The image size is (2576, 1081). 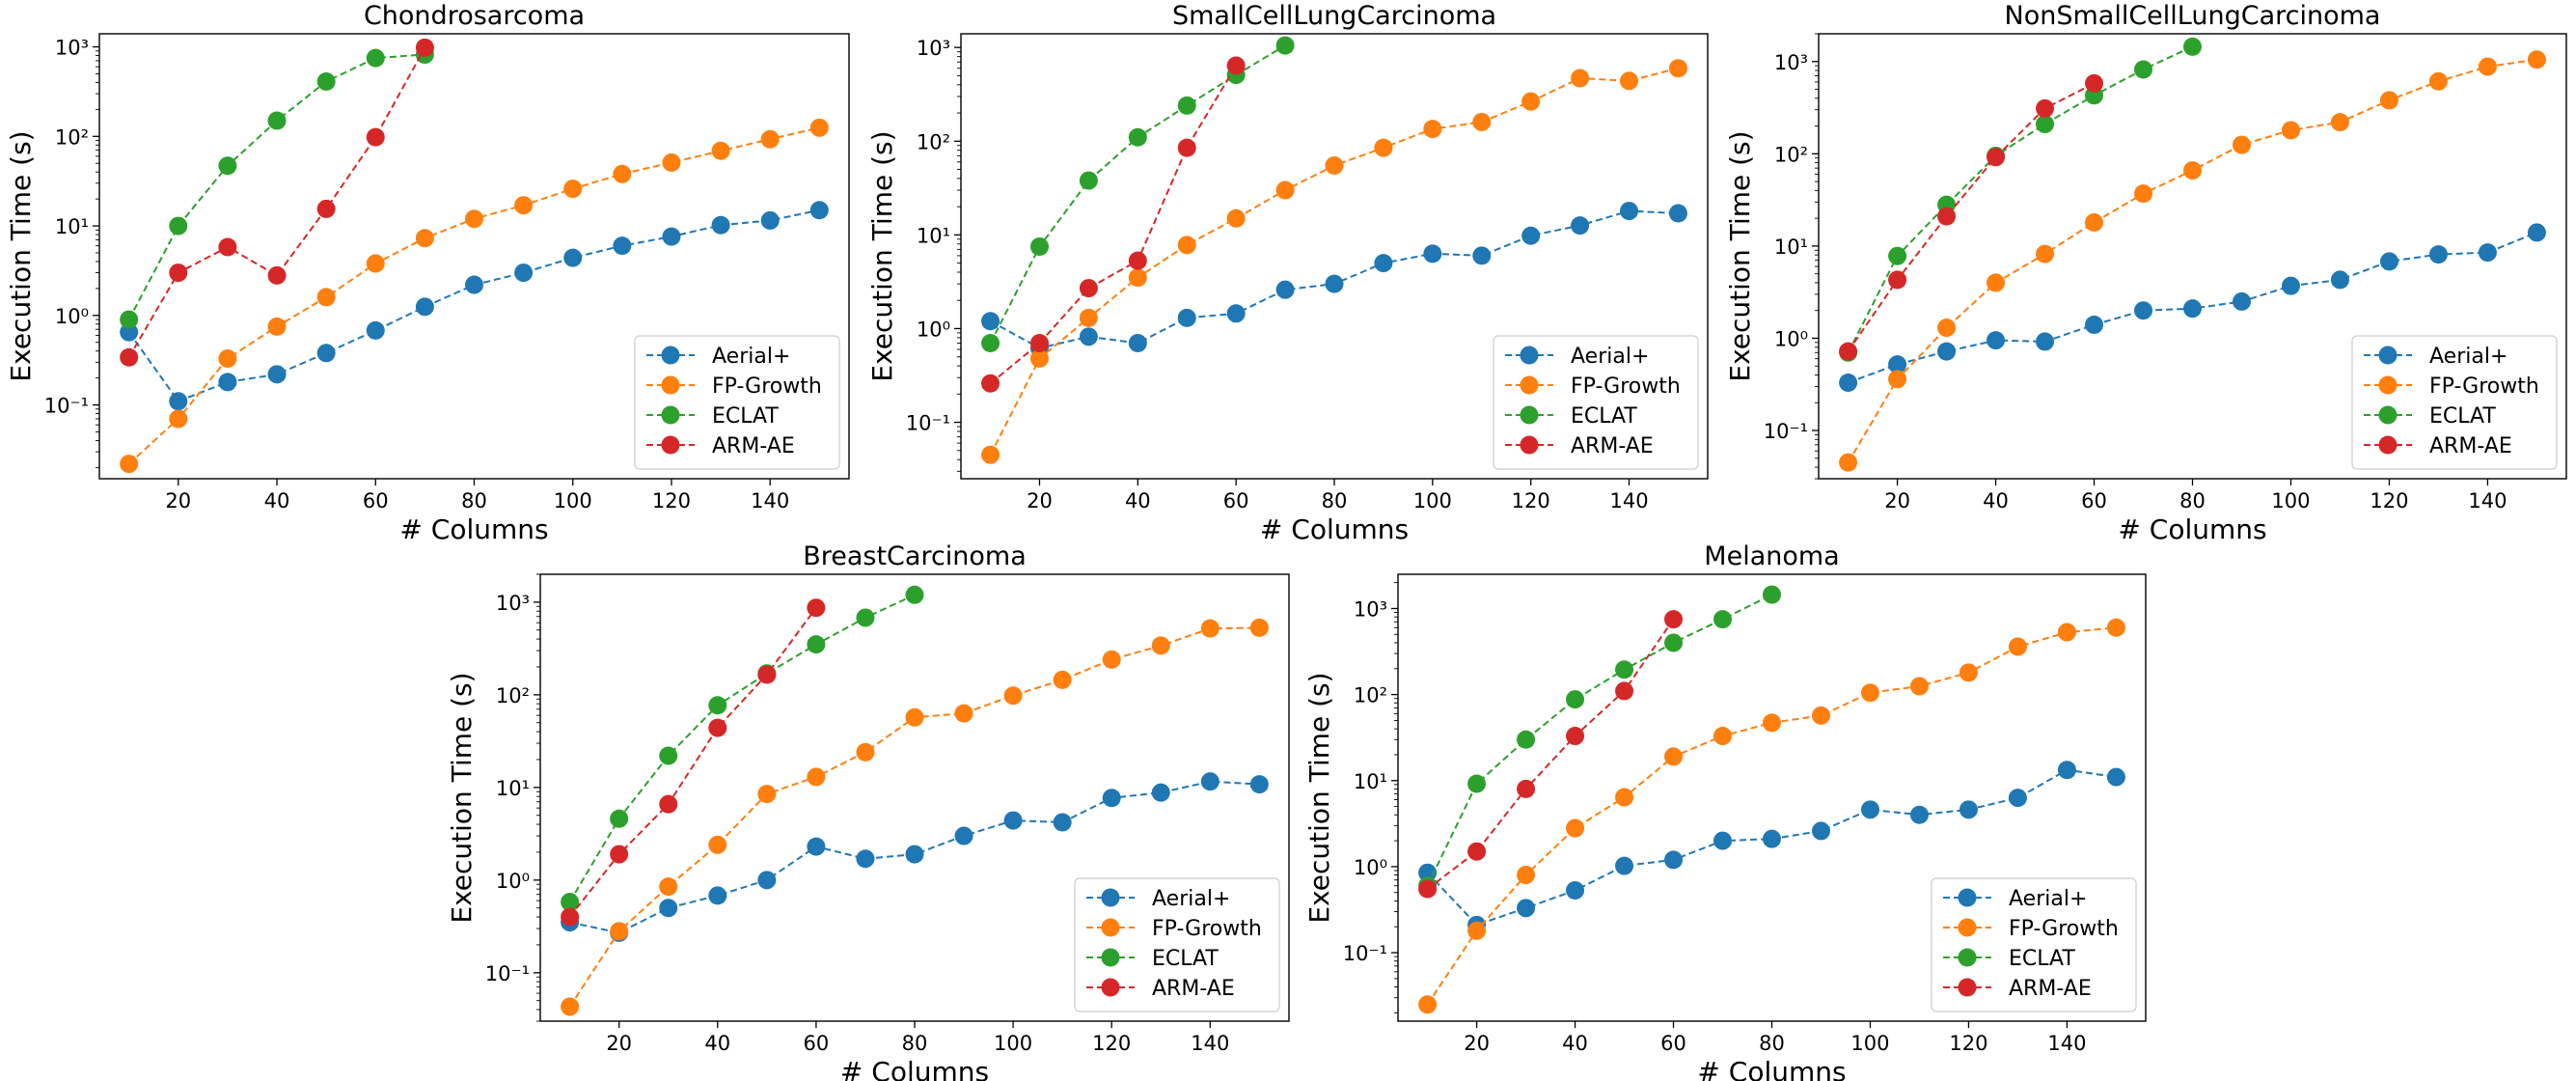 I want to click on x-axis-label: # Columns, so click(x=2192, y=529).